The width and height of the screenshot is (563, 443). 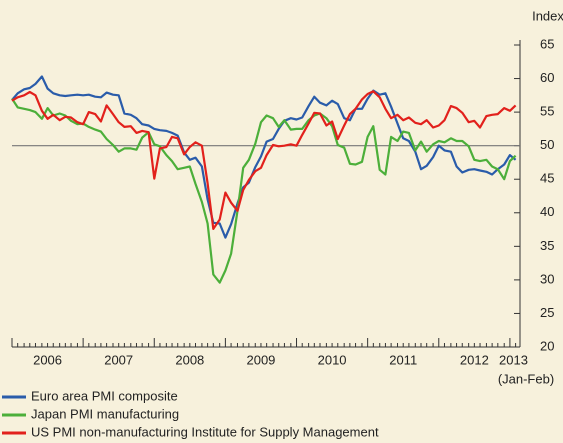 What do you see at coordinates (547, 278) in the screenshot?
I see `y-tick-label: 30` at bounding box center [547, 278].